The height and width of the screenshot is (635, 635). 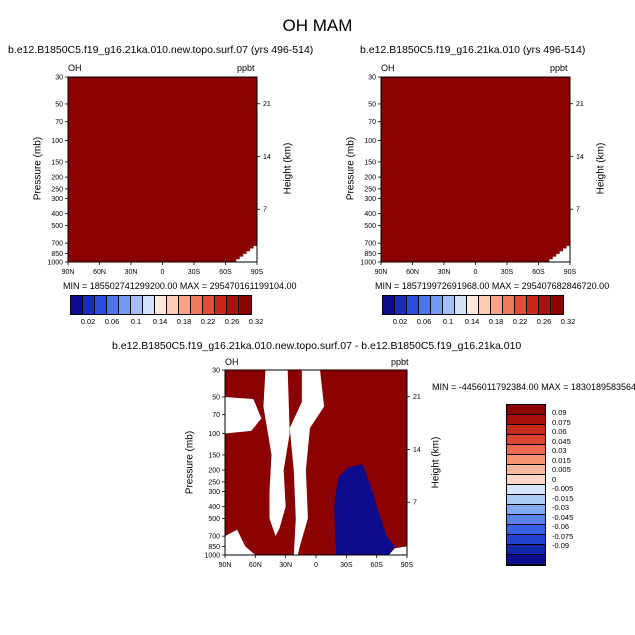 I want to click on y2-tick-label: 7, so click(x=578, y=210).